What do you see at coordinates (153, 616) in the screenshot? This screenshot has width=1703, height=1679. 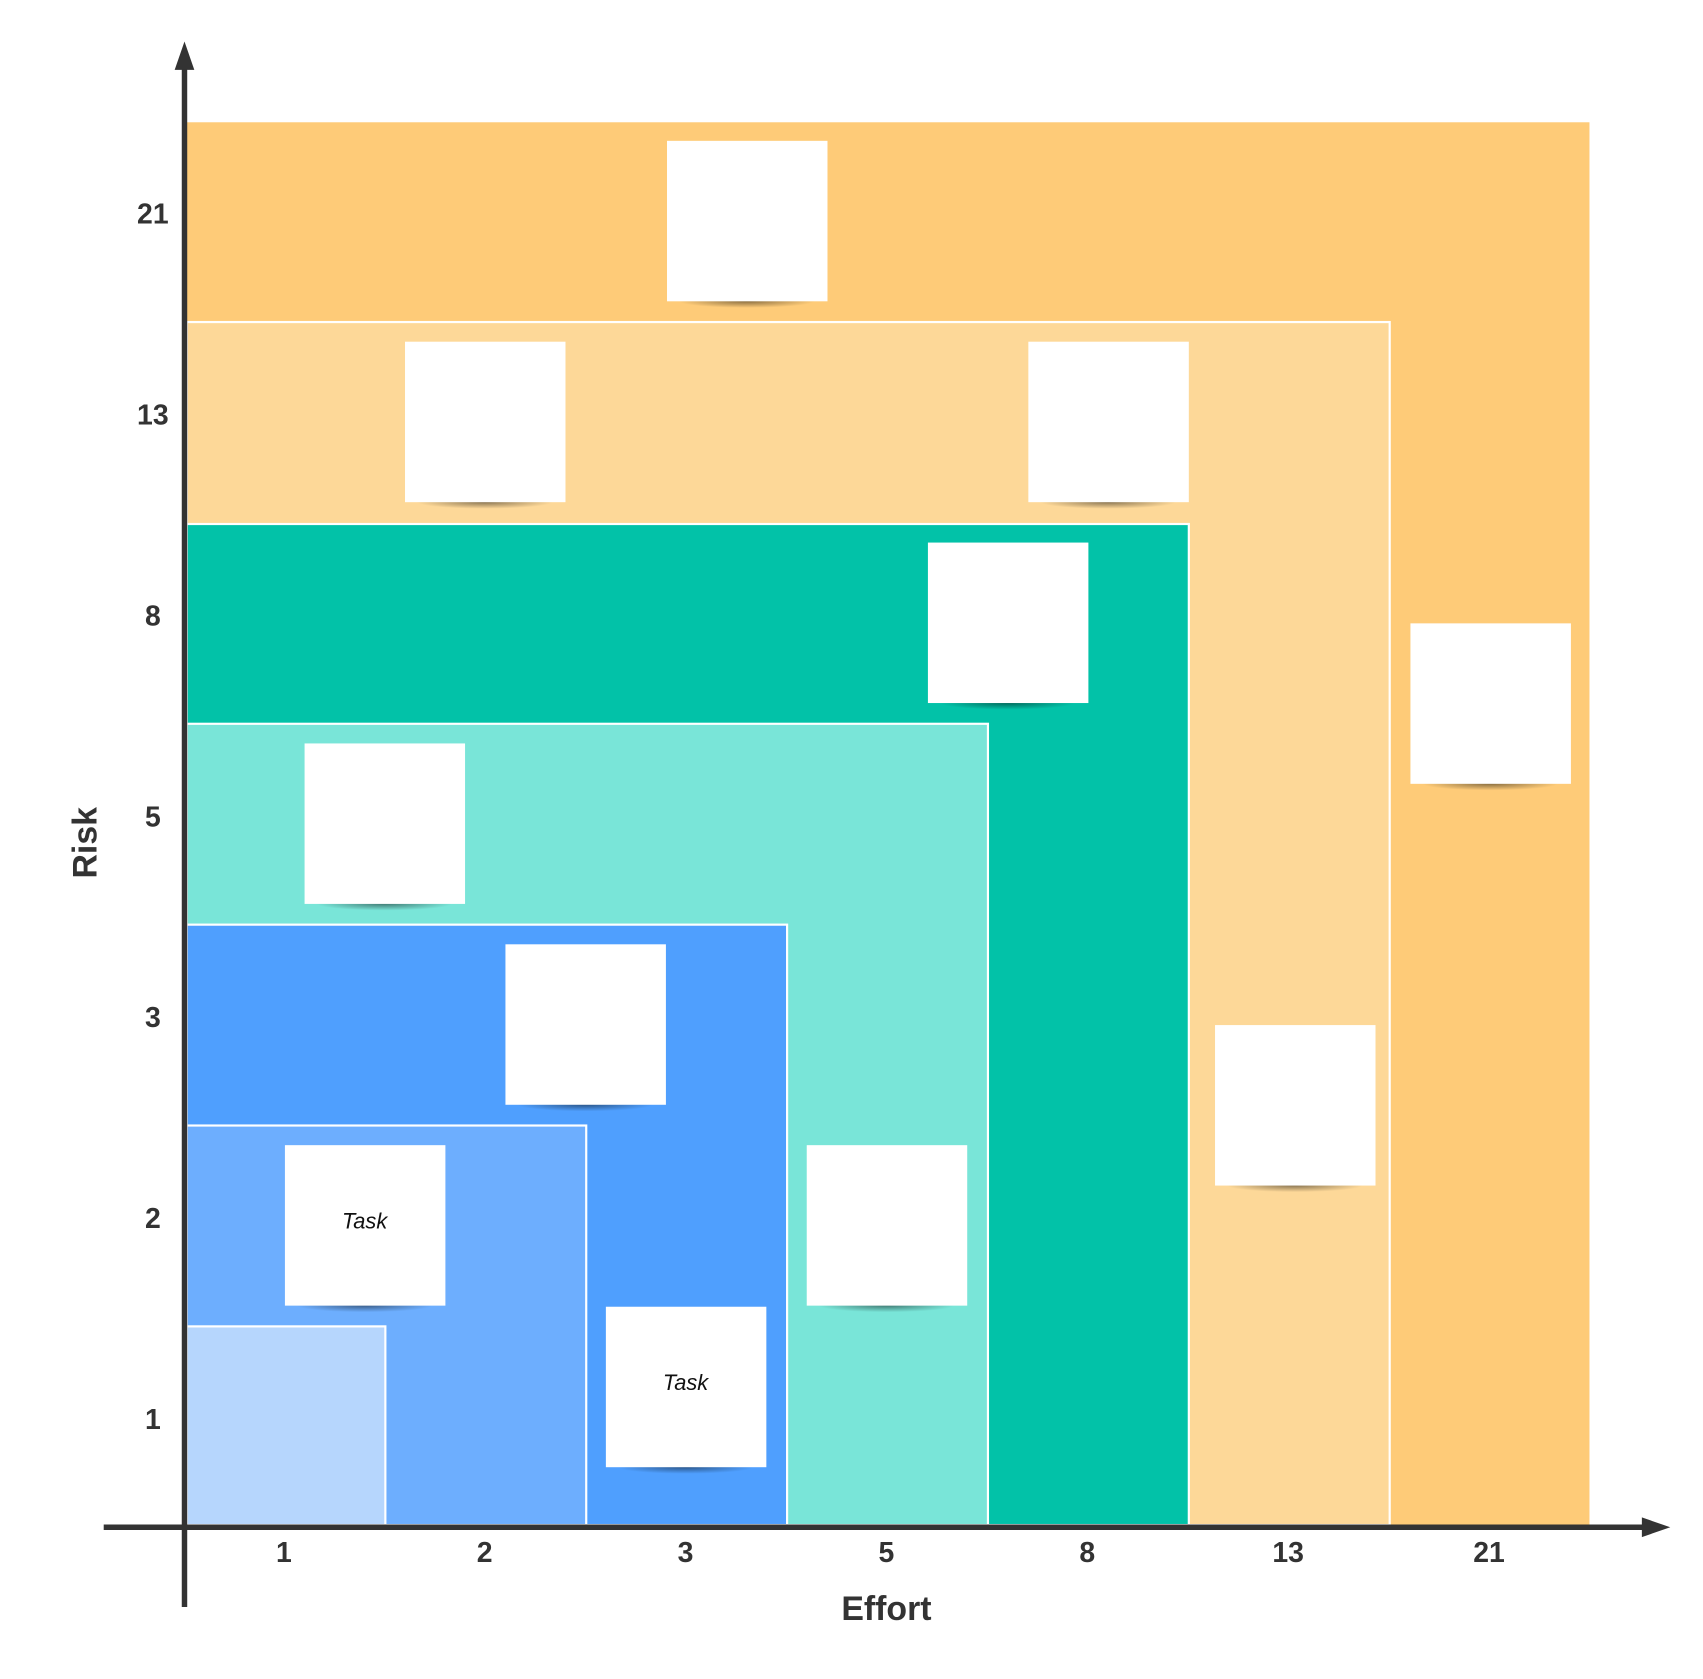 I see `y-tick-label: 8` at bounding box center [153, 616].